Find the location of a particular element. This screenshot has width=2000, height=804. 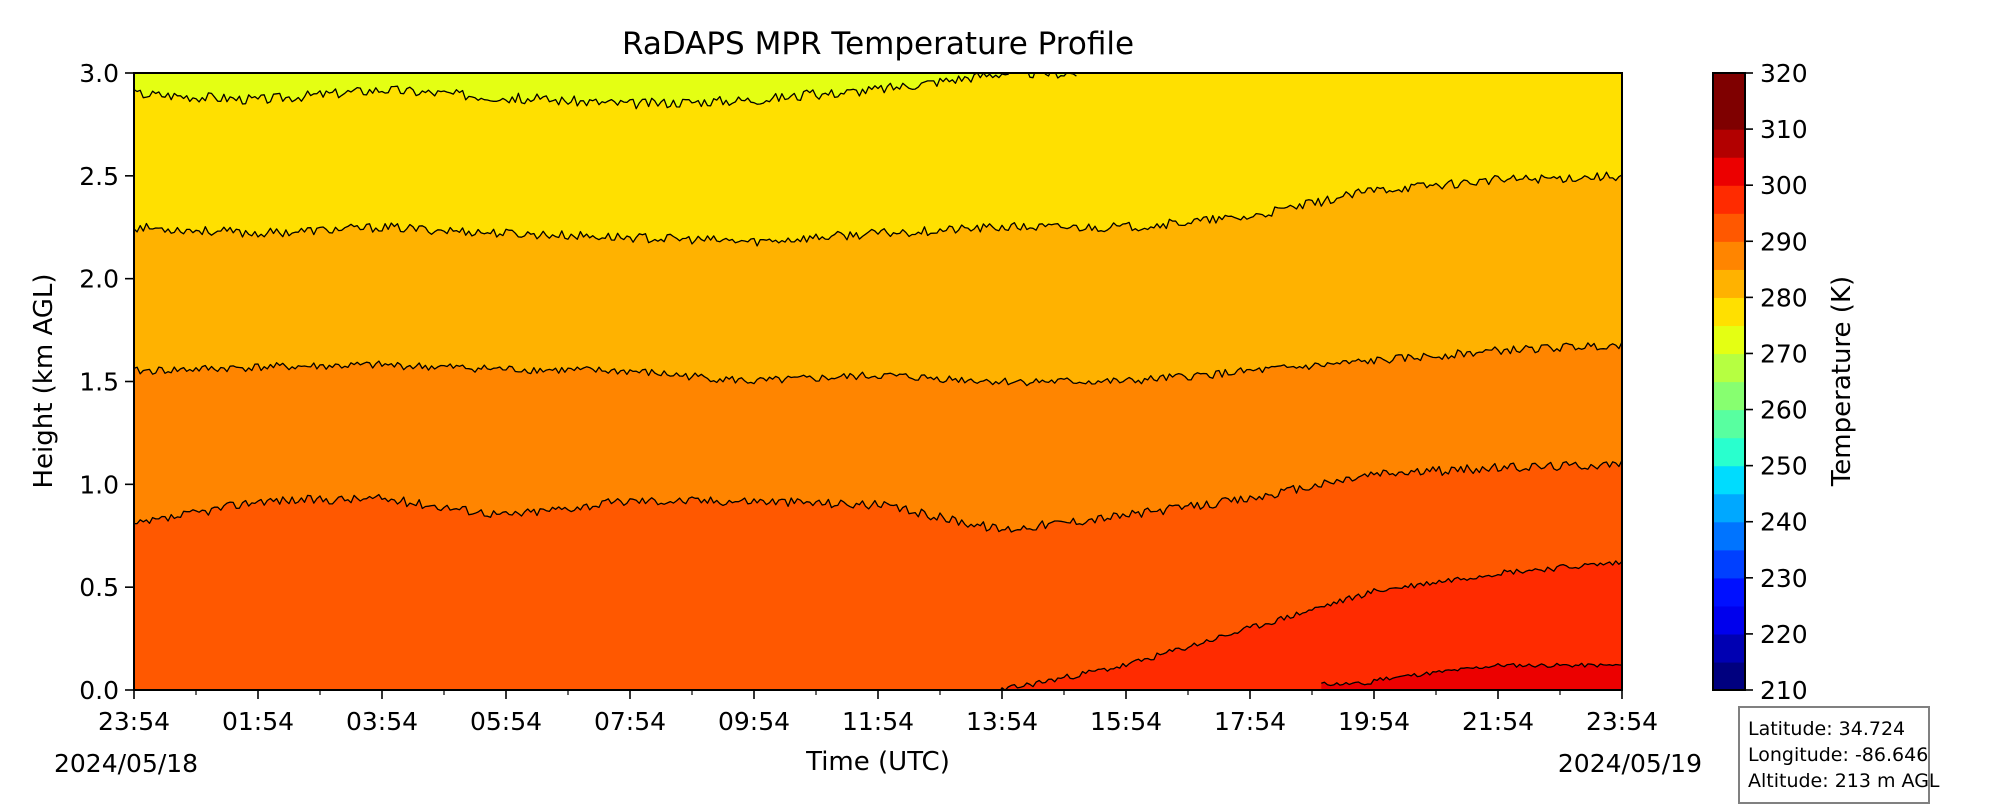

longitude-text: Longitude: -86.646 is located at coordinates (1838, 755).